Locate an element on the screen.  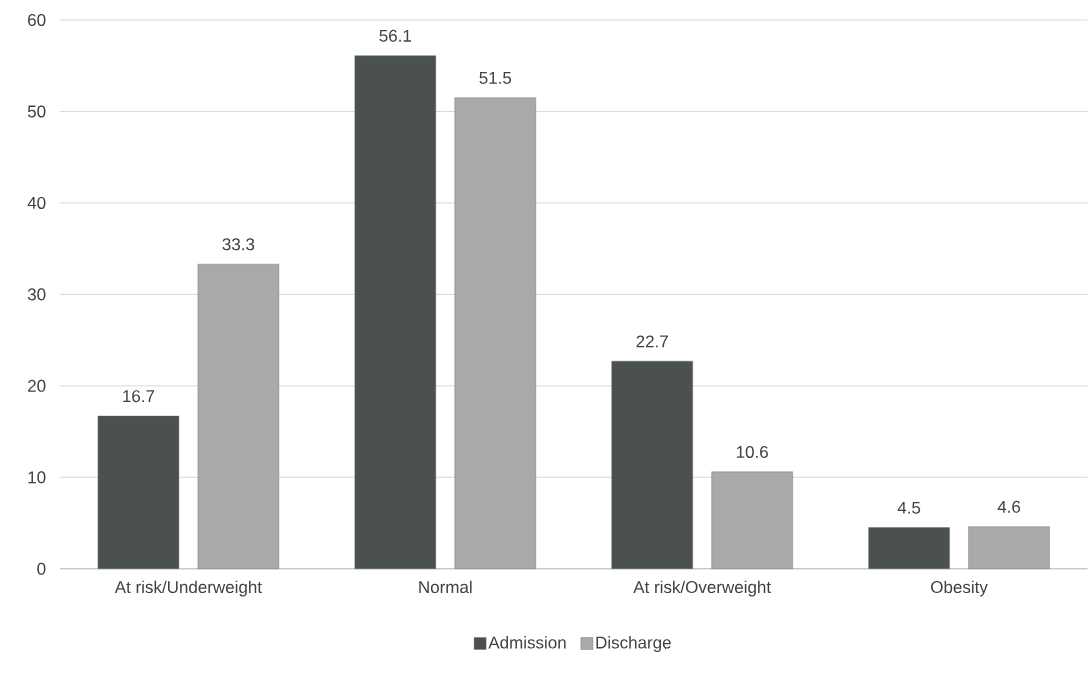
data-label: 4.6 is located at coordinates (1009, 506).